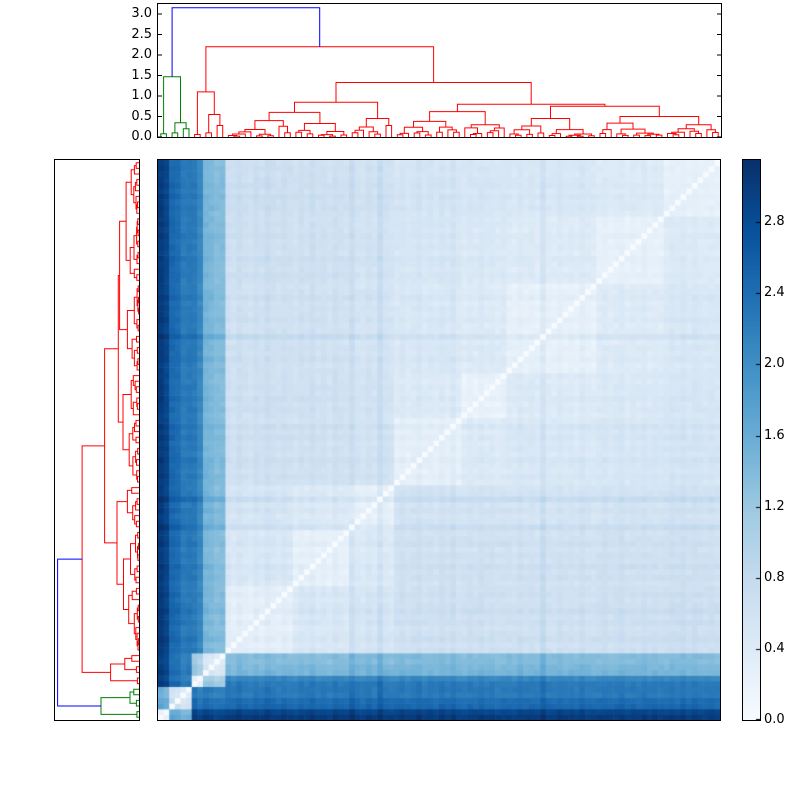 Image resolution: width=800 pixels, height=800 pixels. Describe the element at coordinates (774, 648) in the screenshot. I see `colorbar-tick-label: 0.4` at that location.